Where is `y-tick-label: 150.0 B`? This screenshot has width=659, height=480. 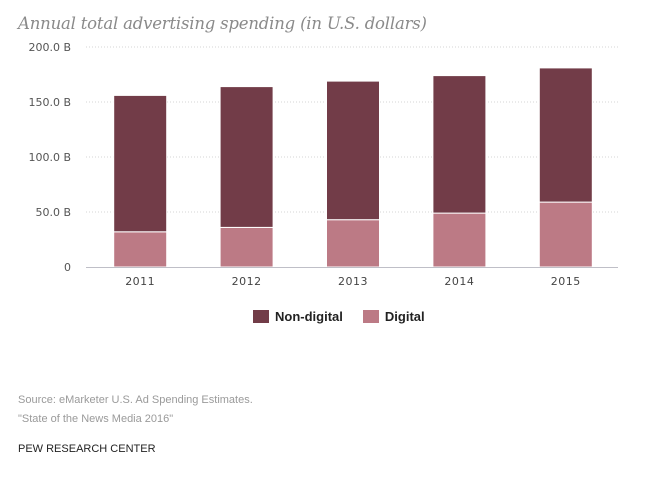 y-tick-label: 150.0 B is located at coordinates (49, 102).